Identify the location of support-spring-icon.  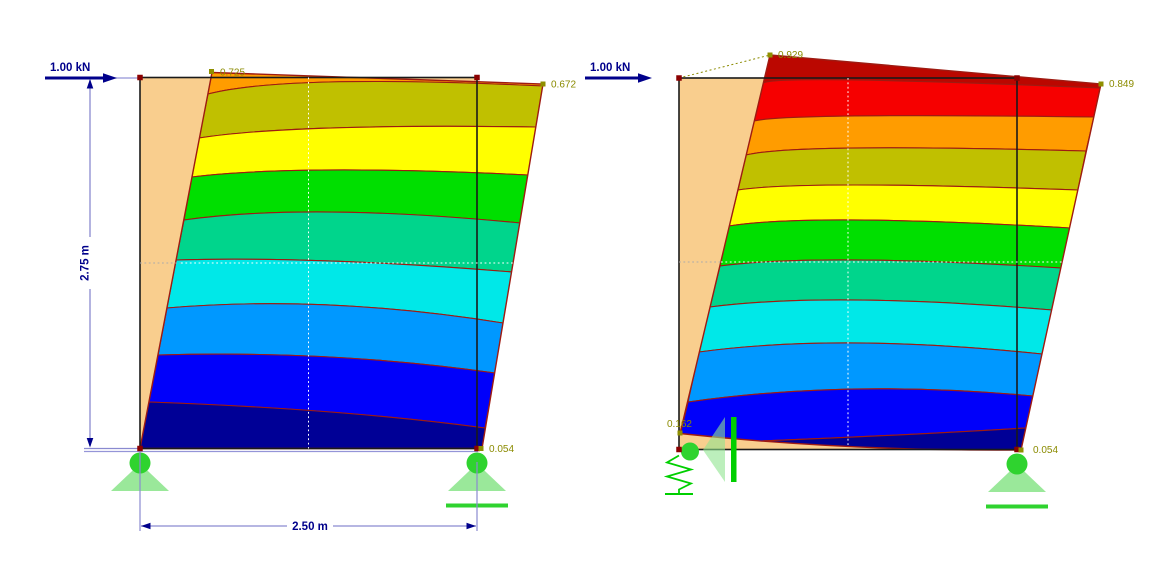
(700, 456).